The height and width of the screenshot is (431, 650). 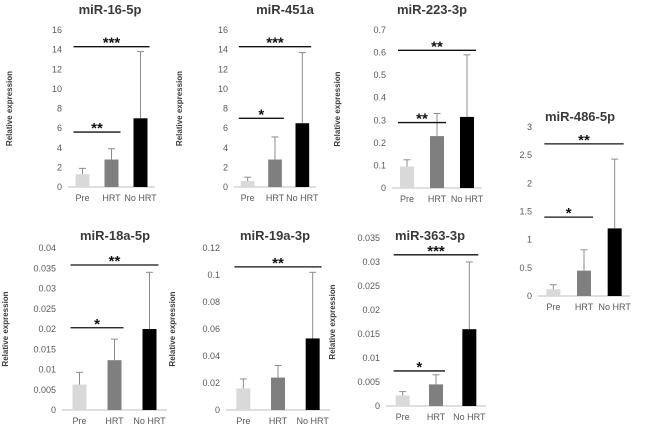 What do you see at coordinates (44, 349) in the screenshot?
I see `y-tick-label: 0.015` at bounding box center [44, 349].